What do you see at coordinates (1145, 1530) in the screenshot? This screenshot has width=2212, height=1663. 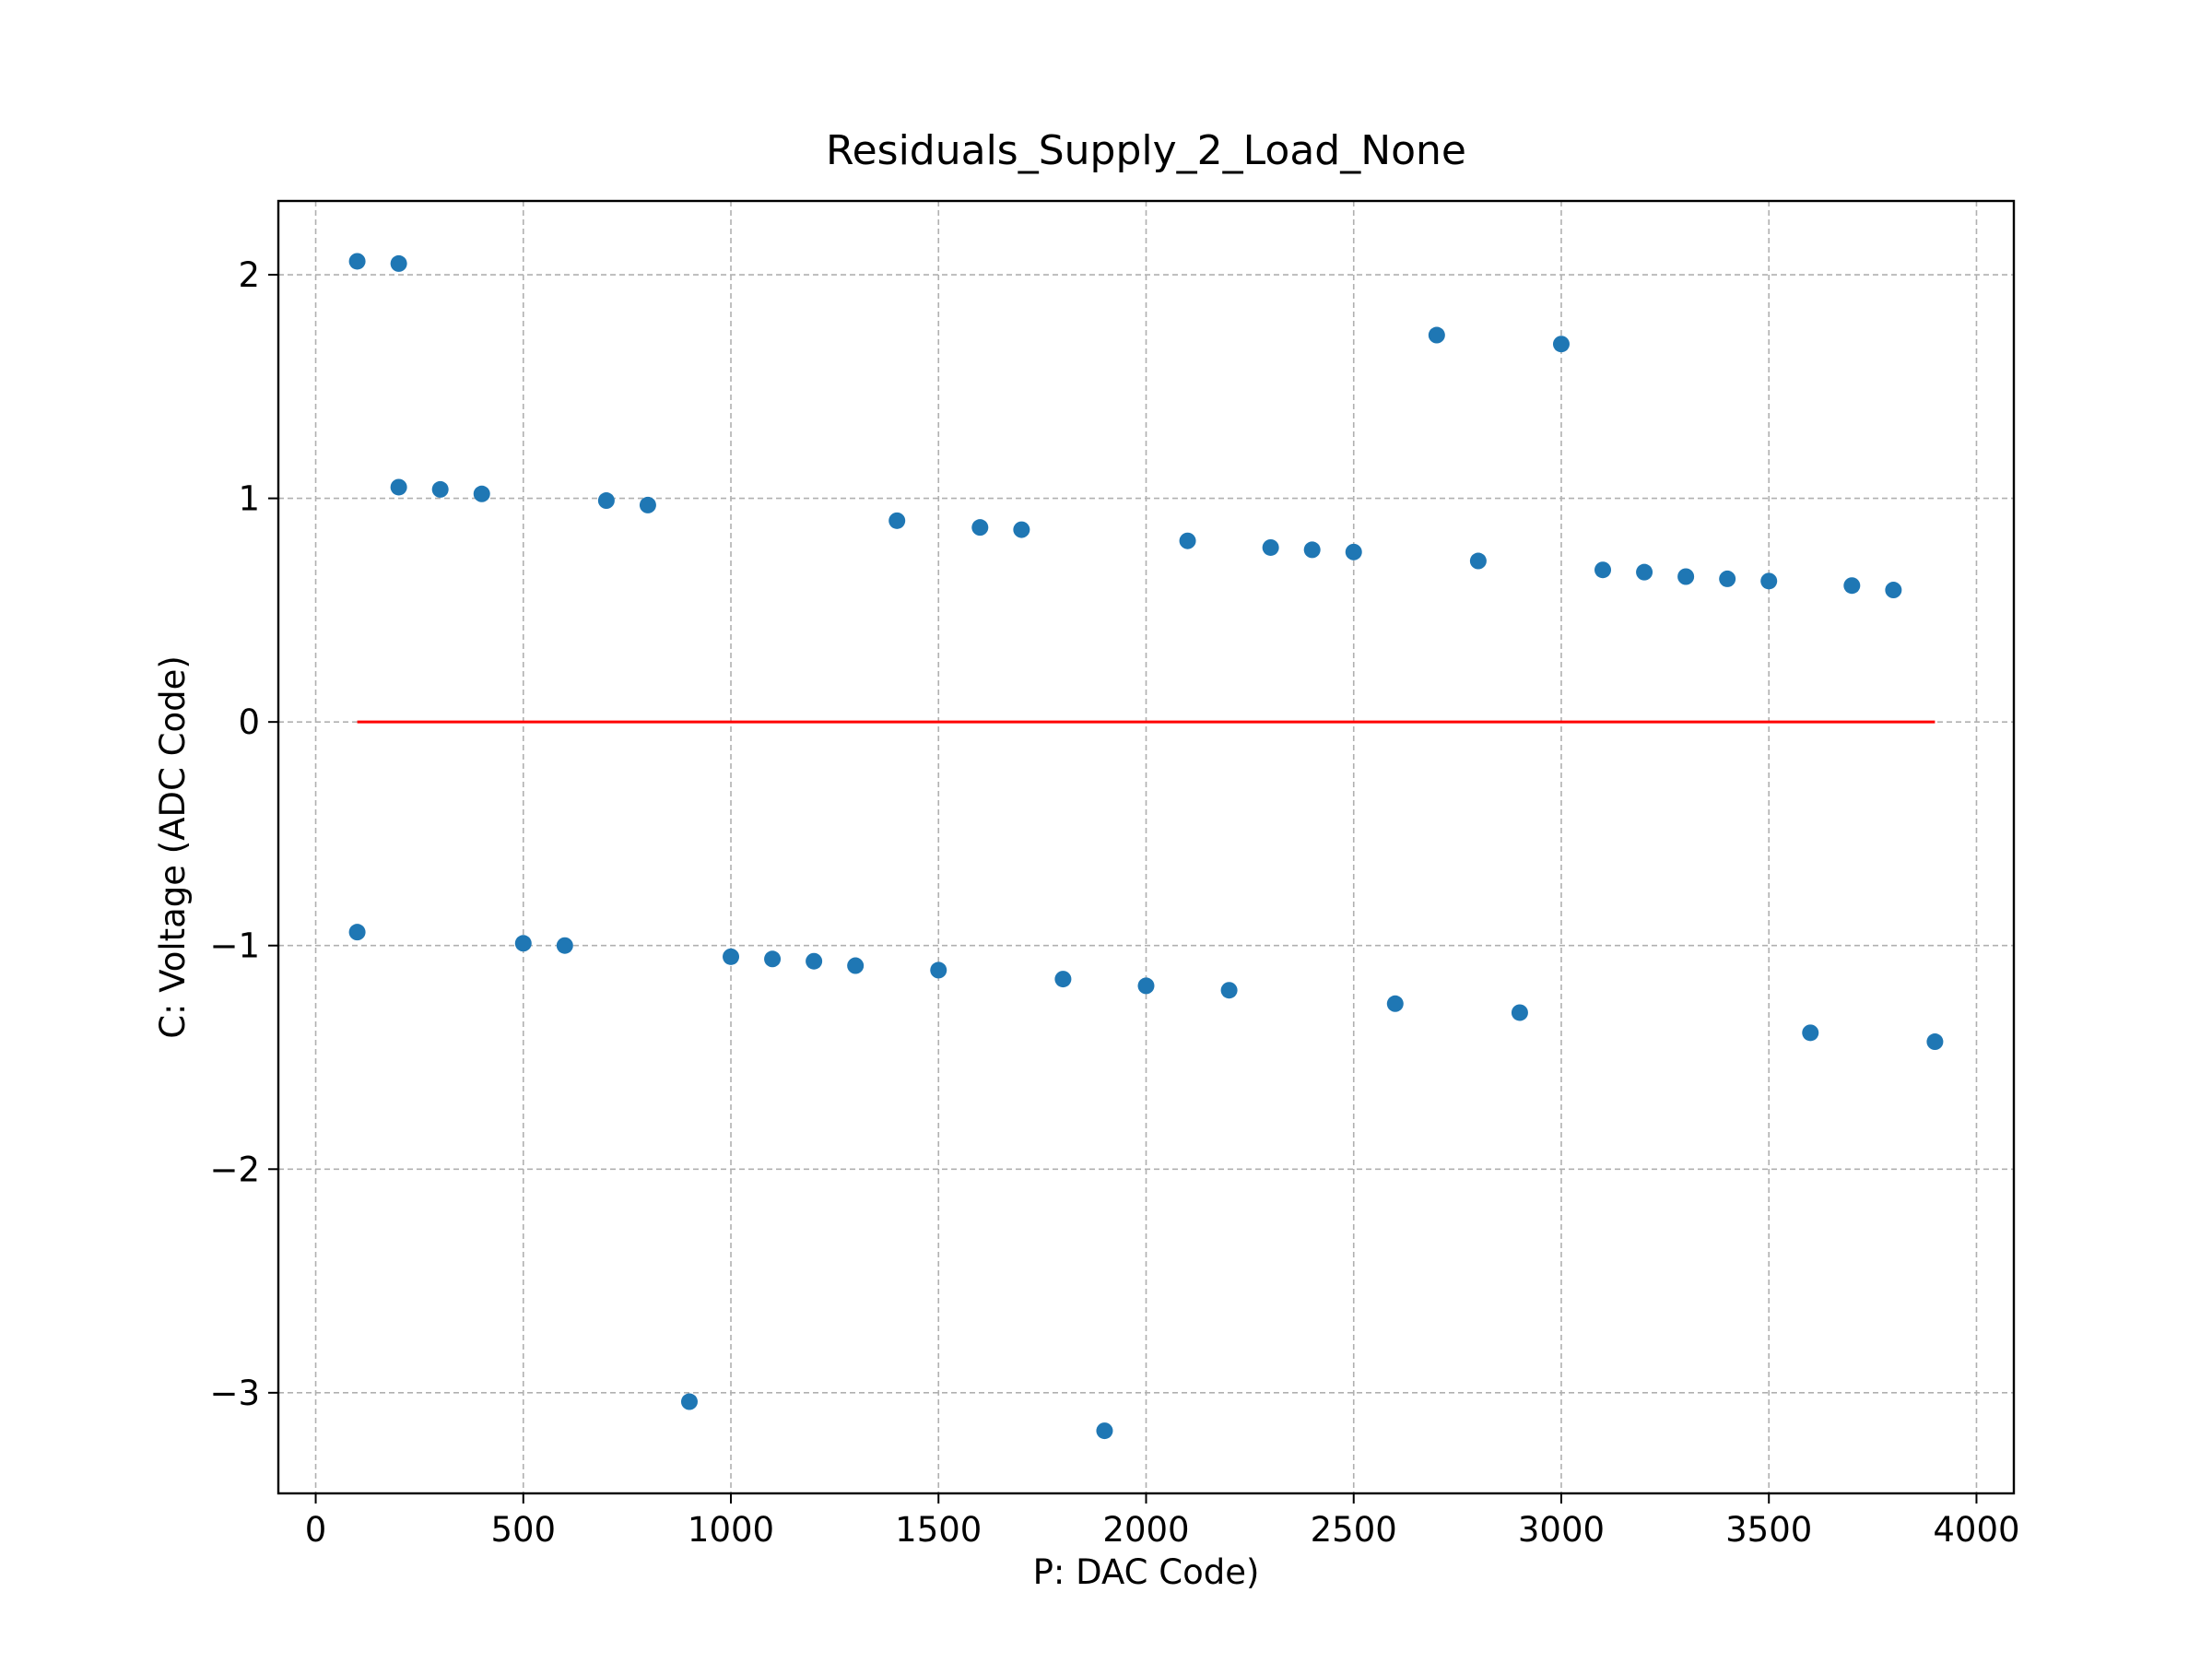 I see `x-tick-label: 2000` at bounding box center [1145, 1530].